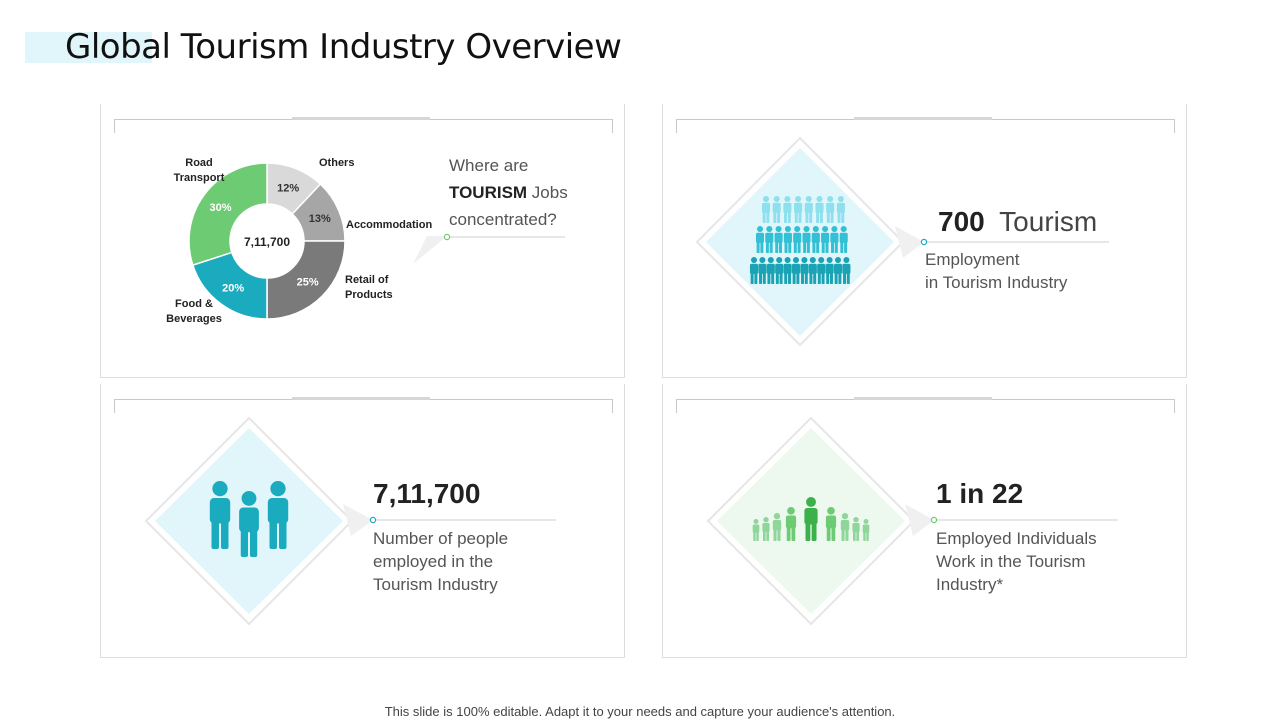 Image resolution: width=1280 pixels, height=720 pixels. Describe the element at coordinates (972, 259) in the screenshot. I see `desc-line-1: Employment` at that location.